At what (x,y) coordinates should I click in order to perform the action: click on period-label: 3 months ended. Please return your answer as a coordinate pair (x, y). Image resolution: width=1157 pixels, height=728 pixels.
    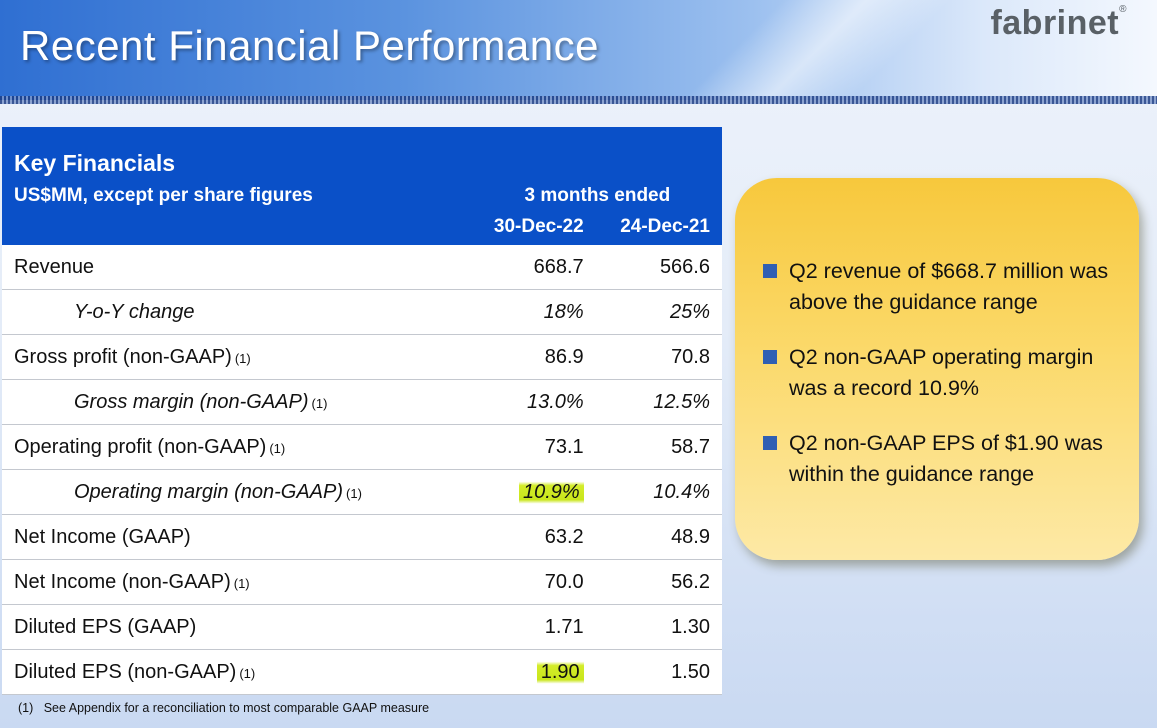
    Looking at the image, I should click on (597, 196).